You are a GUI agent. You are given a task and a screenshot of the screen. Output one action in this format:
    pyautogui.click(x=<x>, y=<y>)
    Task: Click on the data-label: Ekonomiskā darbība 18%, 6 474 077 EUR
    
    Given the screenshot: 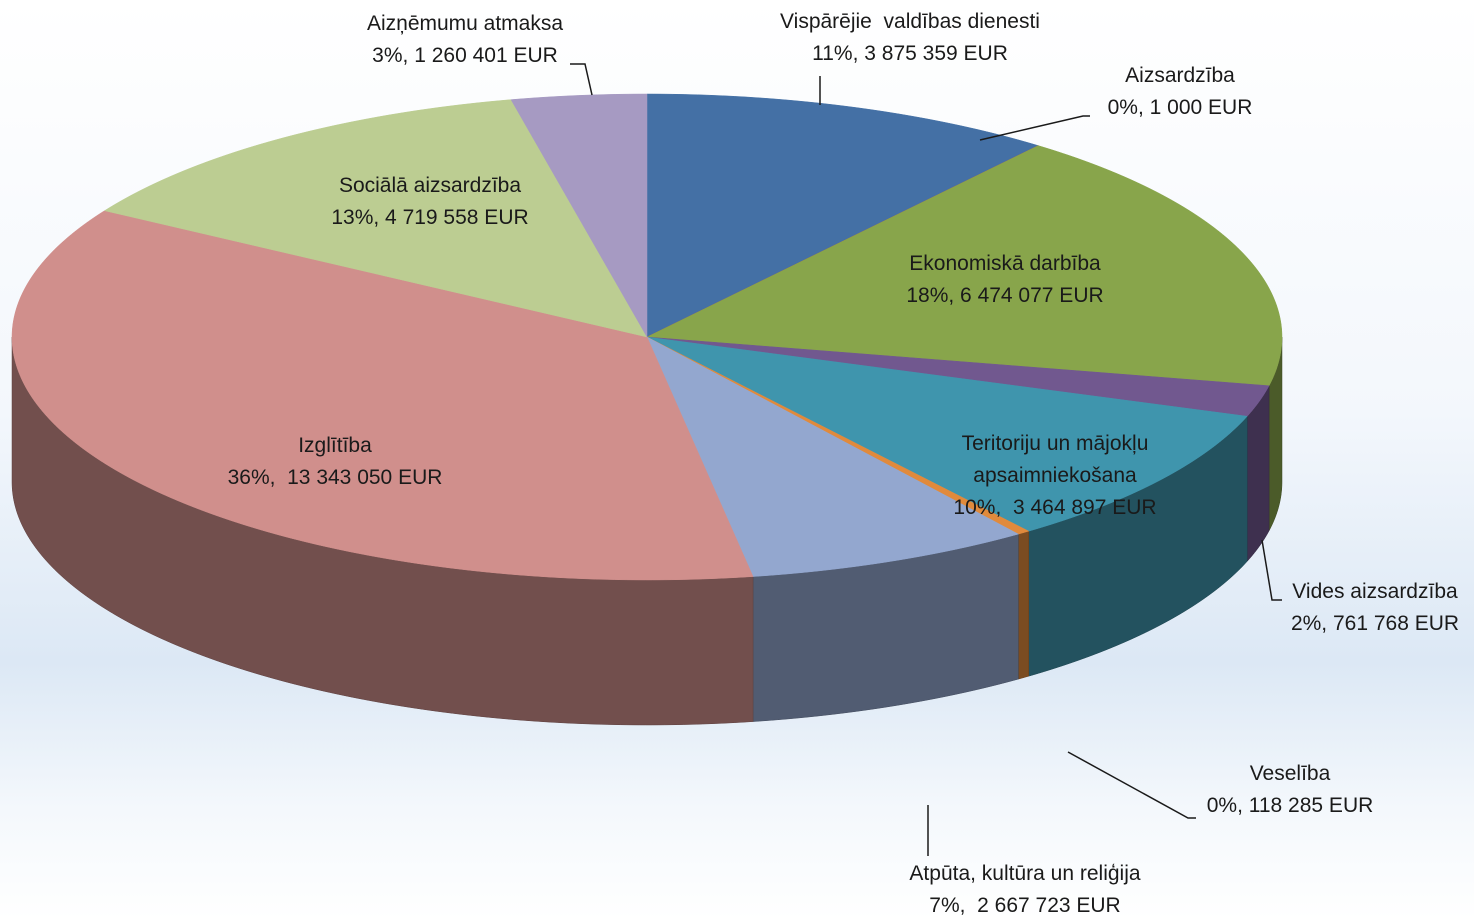 What is the action you would take?
    pyautogui.click(x=1004, y=280)
    